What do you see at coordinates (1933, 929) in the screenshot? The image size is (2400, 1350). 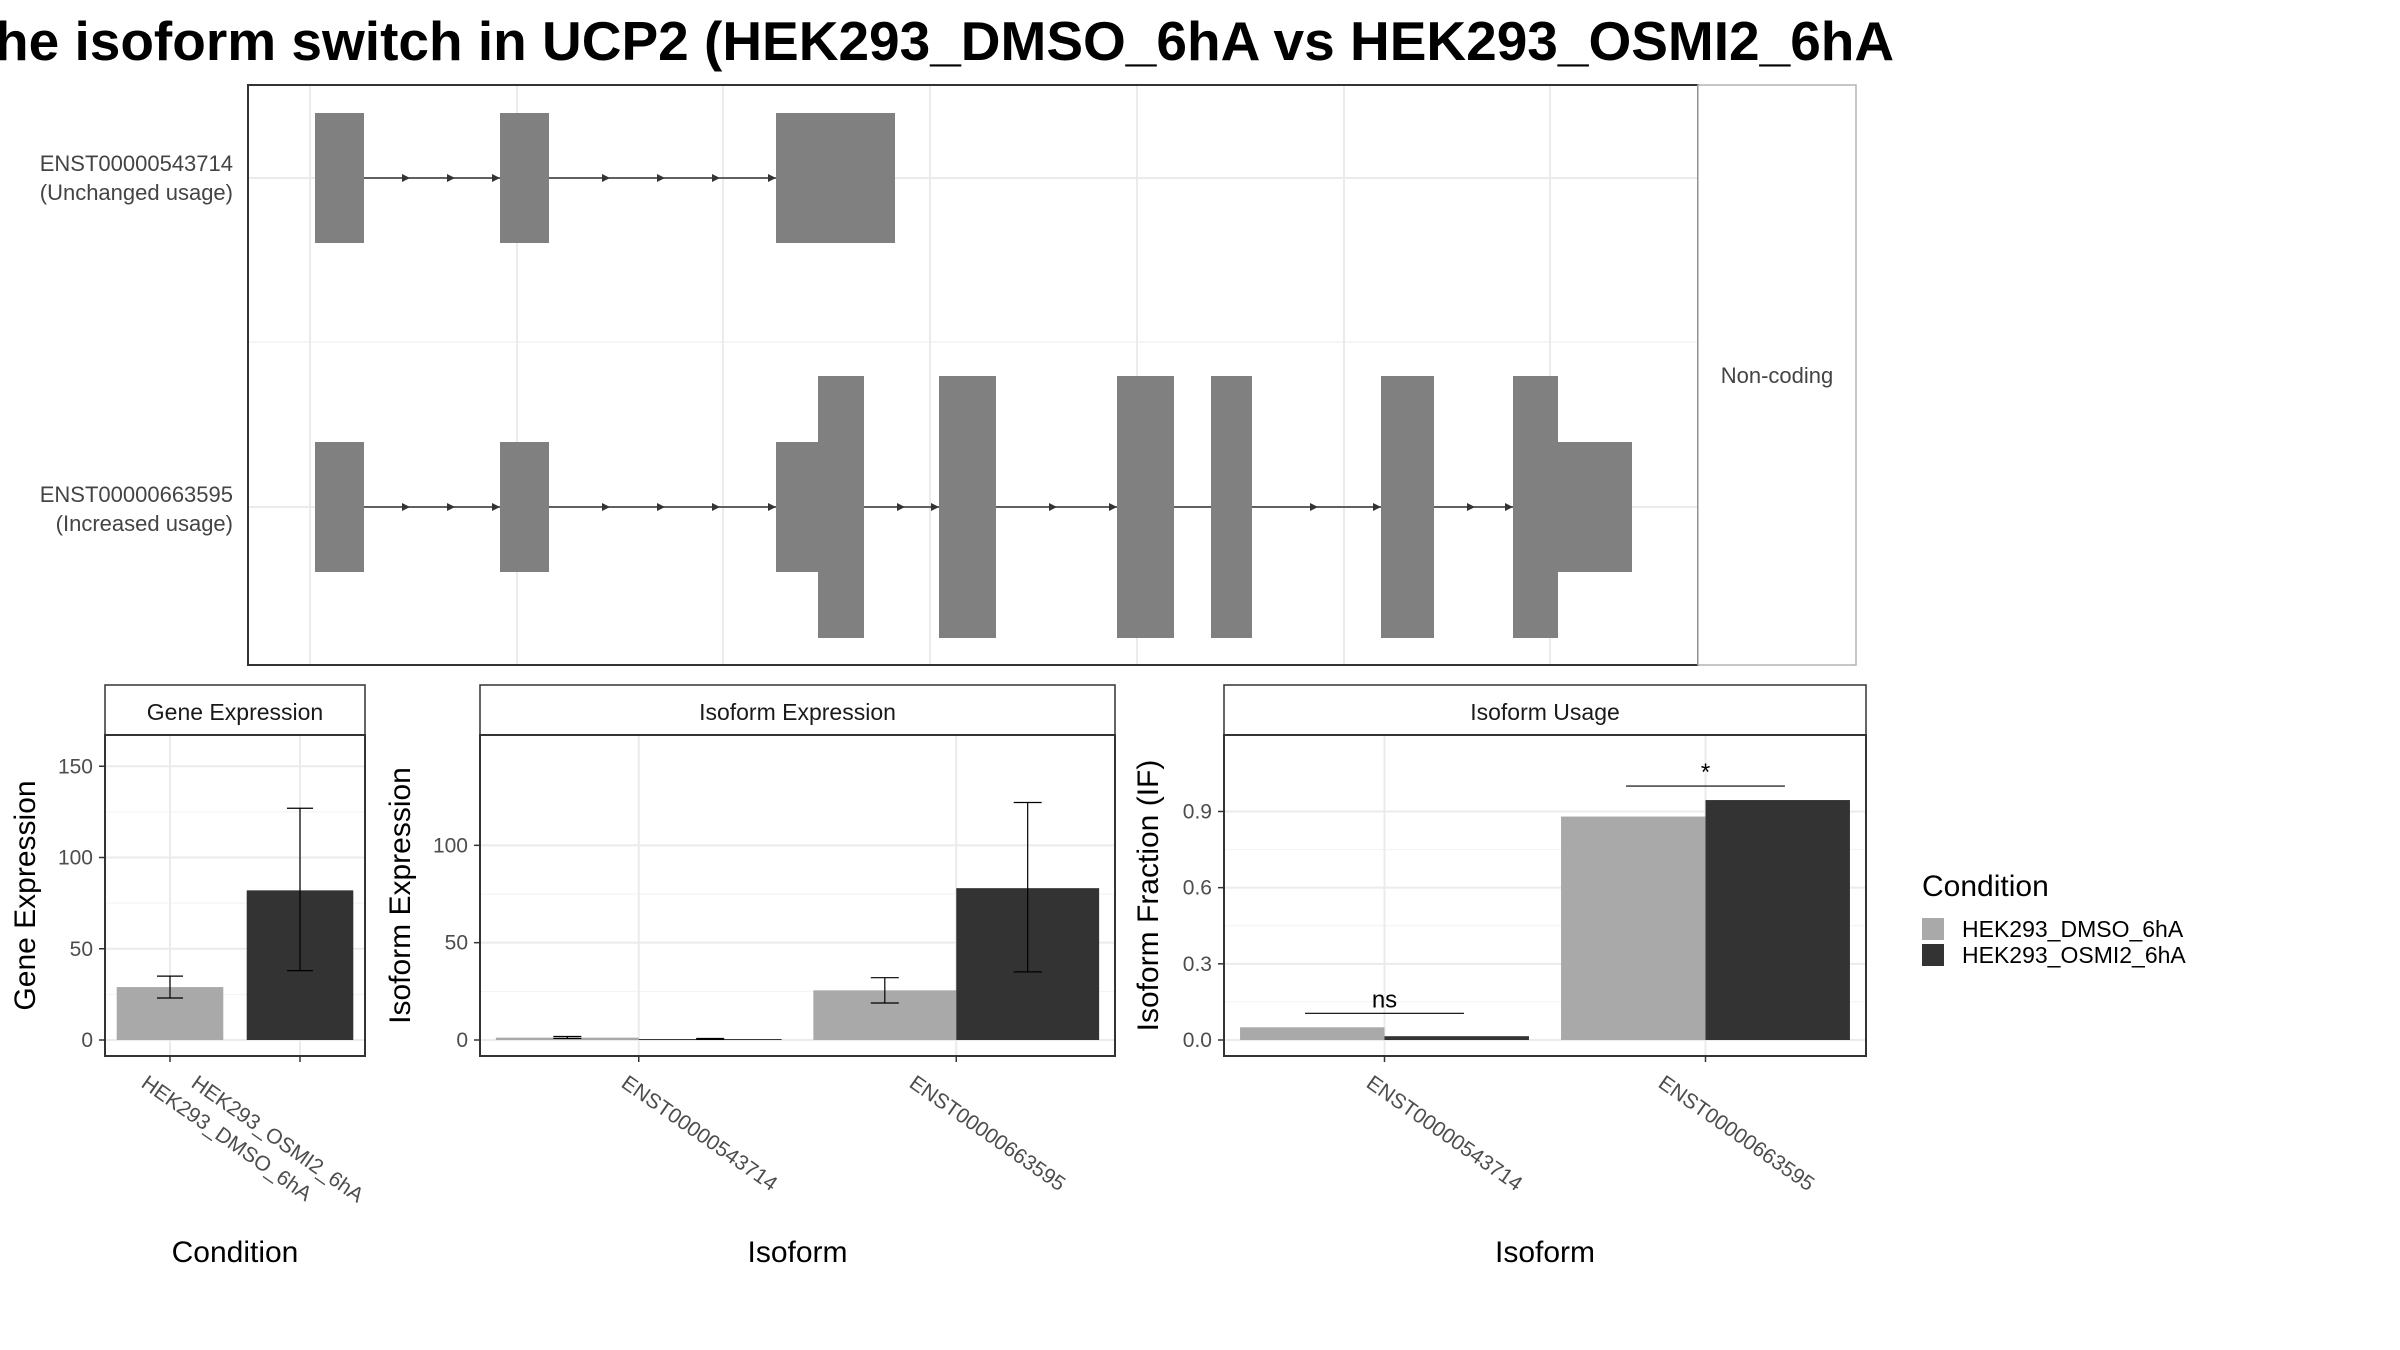 I see `legend-key-dmso` at bounding box center [1933, 929].